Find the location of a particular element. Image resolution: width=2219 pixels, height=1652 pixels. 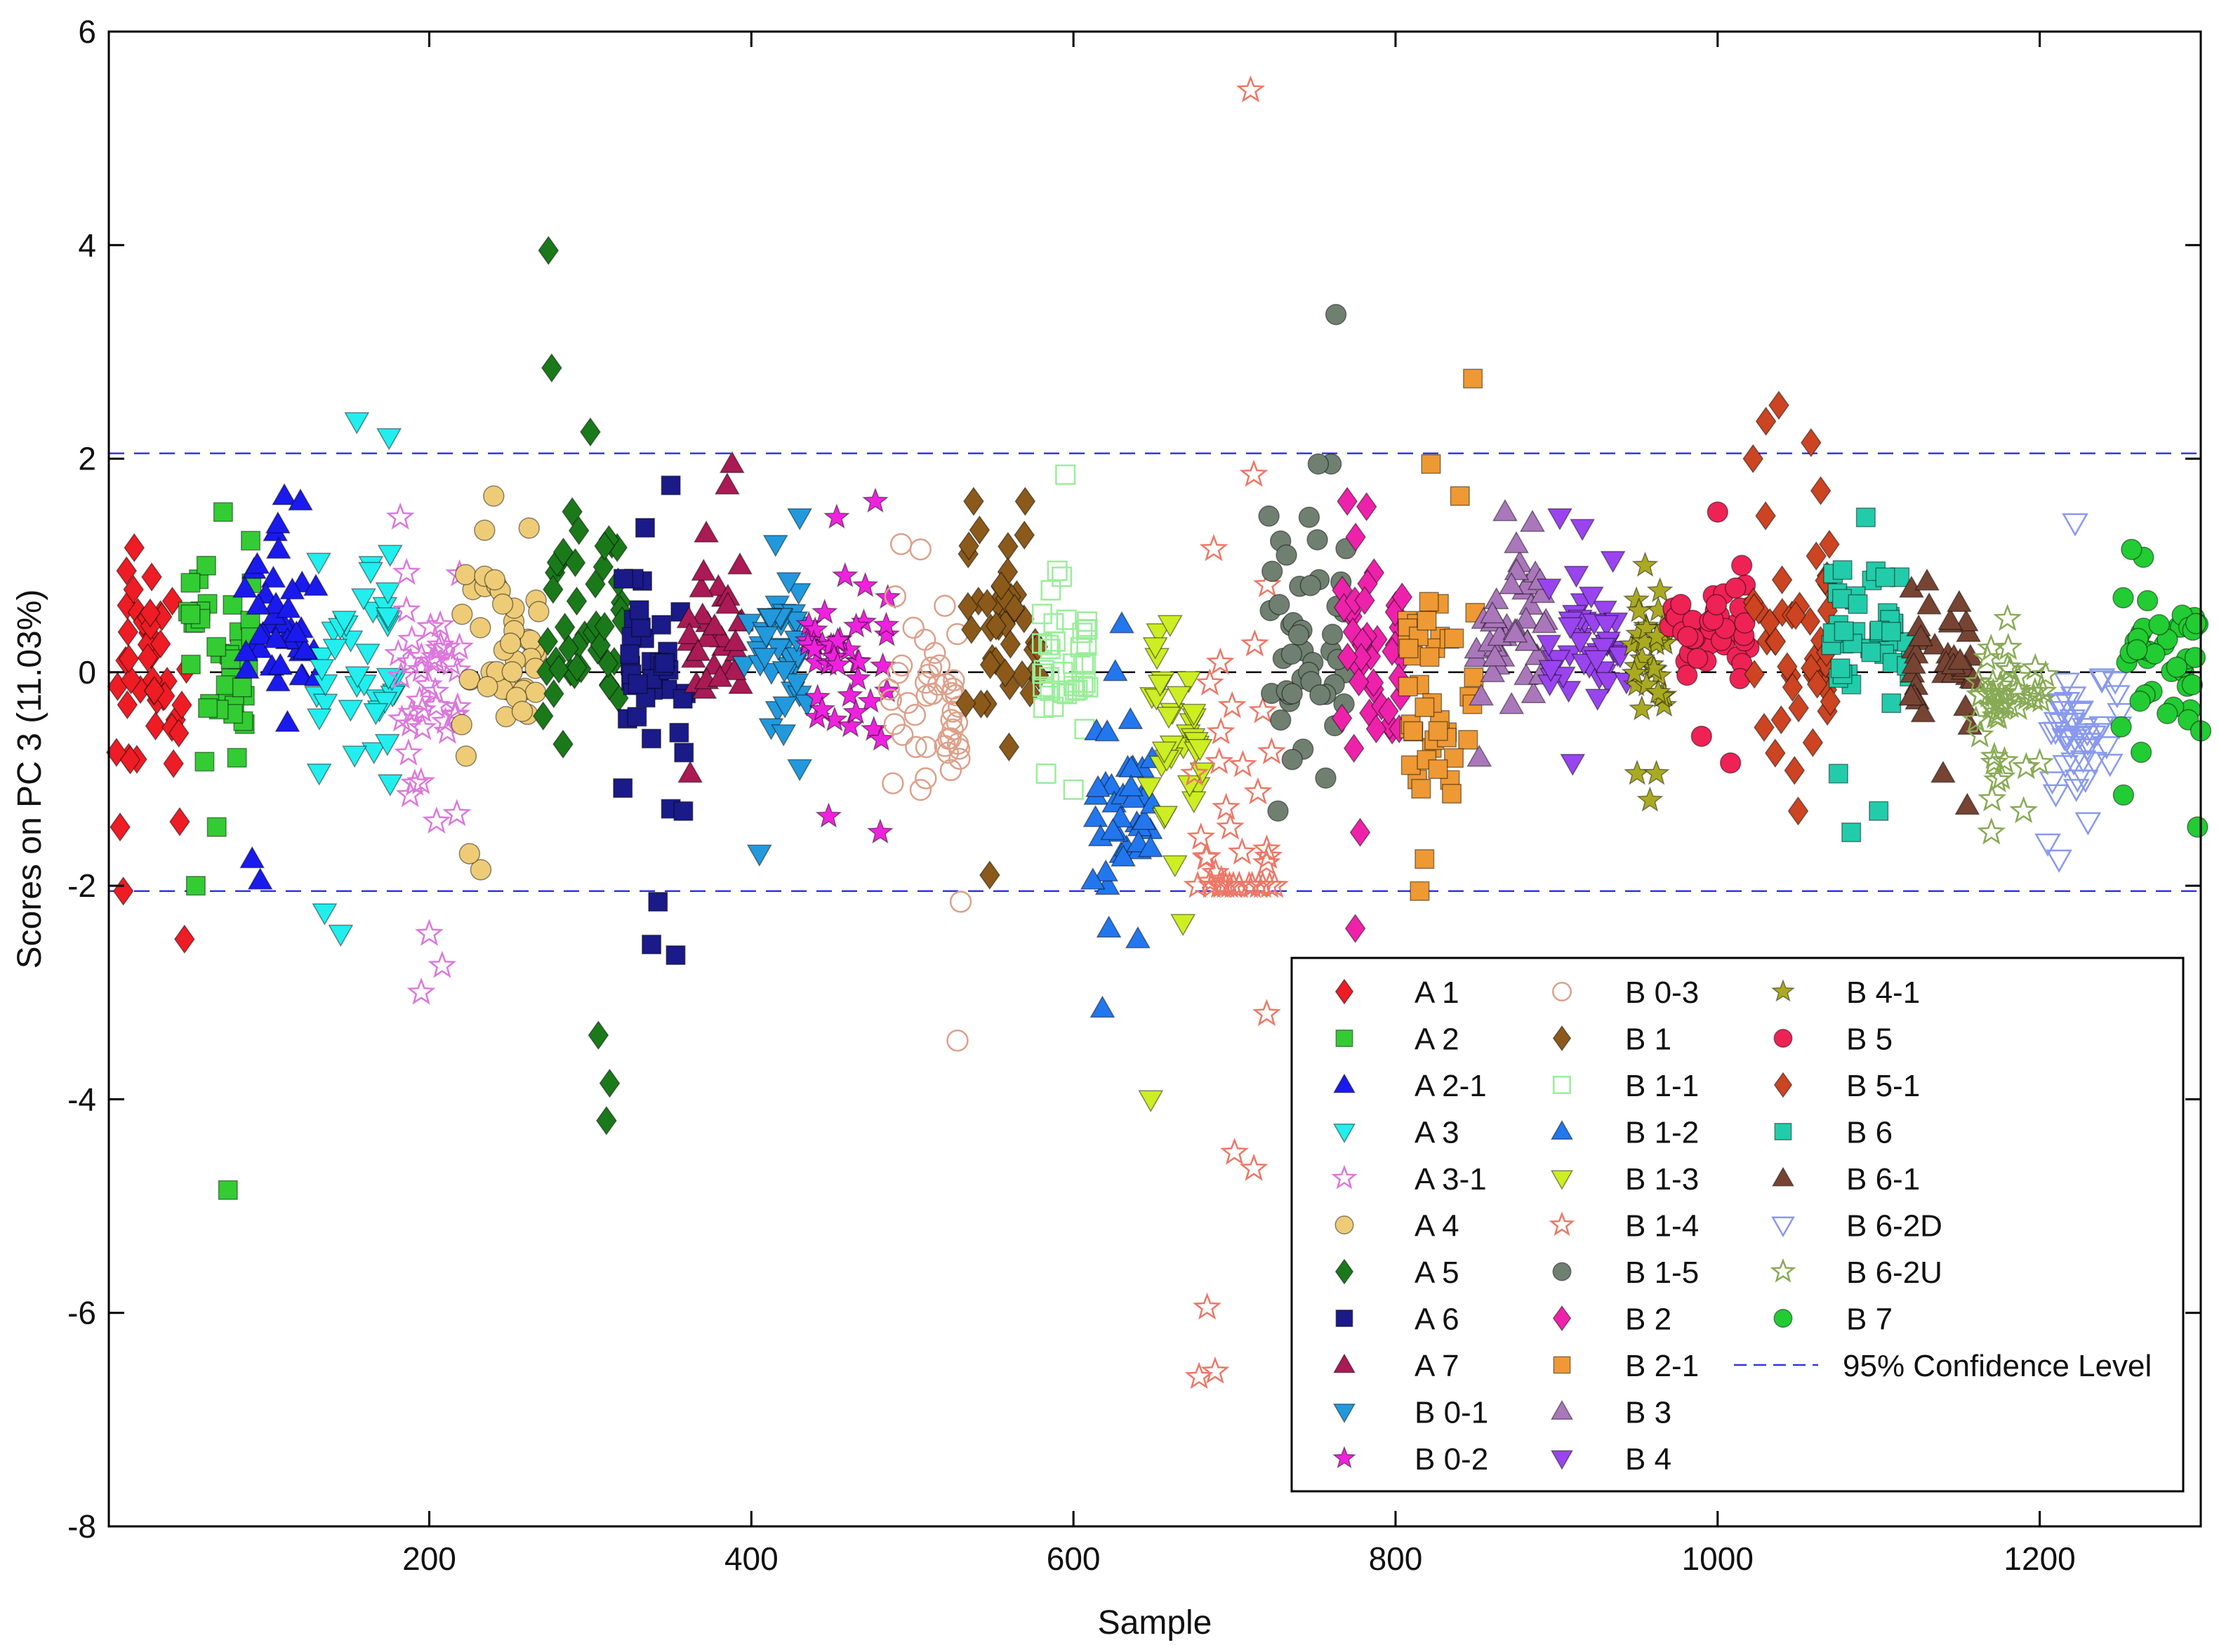

y-tick-label: 4 is located at coordinates (87, 245).